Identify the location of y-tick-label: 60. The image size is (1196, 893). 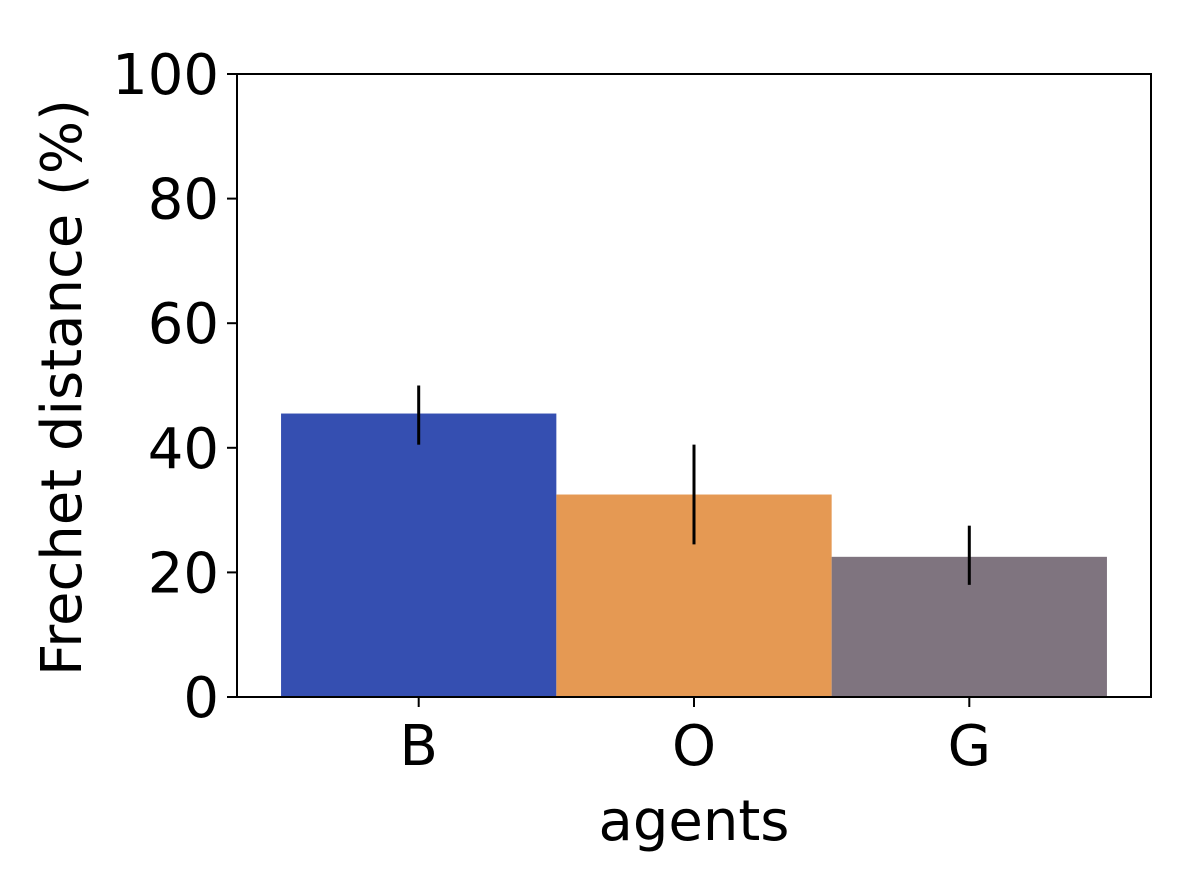
(183, 324).